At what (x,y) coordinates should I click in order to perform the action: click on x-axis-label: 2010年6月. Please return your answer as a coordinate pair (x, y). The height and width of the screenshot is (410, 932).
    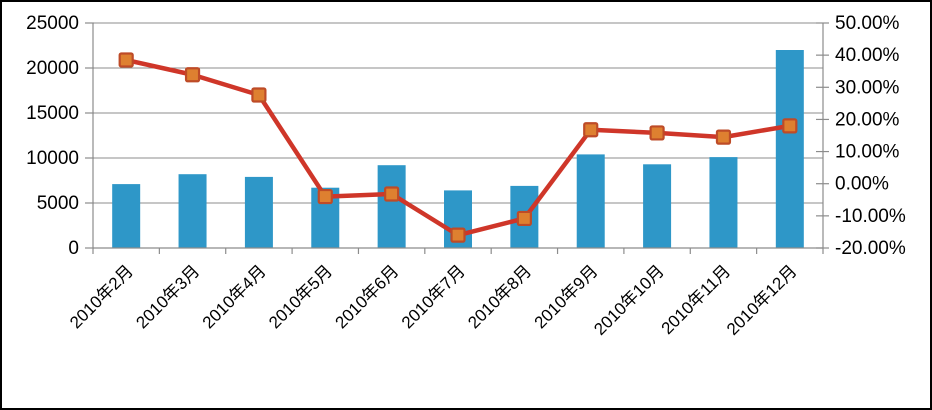
    Looking at the image, I should click on (367, 296).